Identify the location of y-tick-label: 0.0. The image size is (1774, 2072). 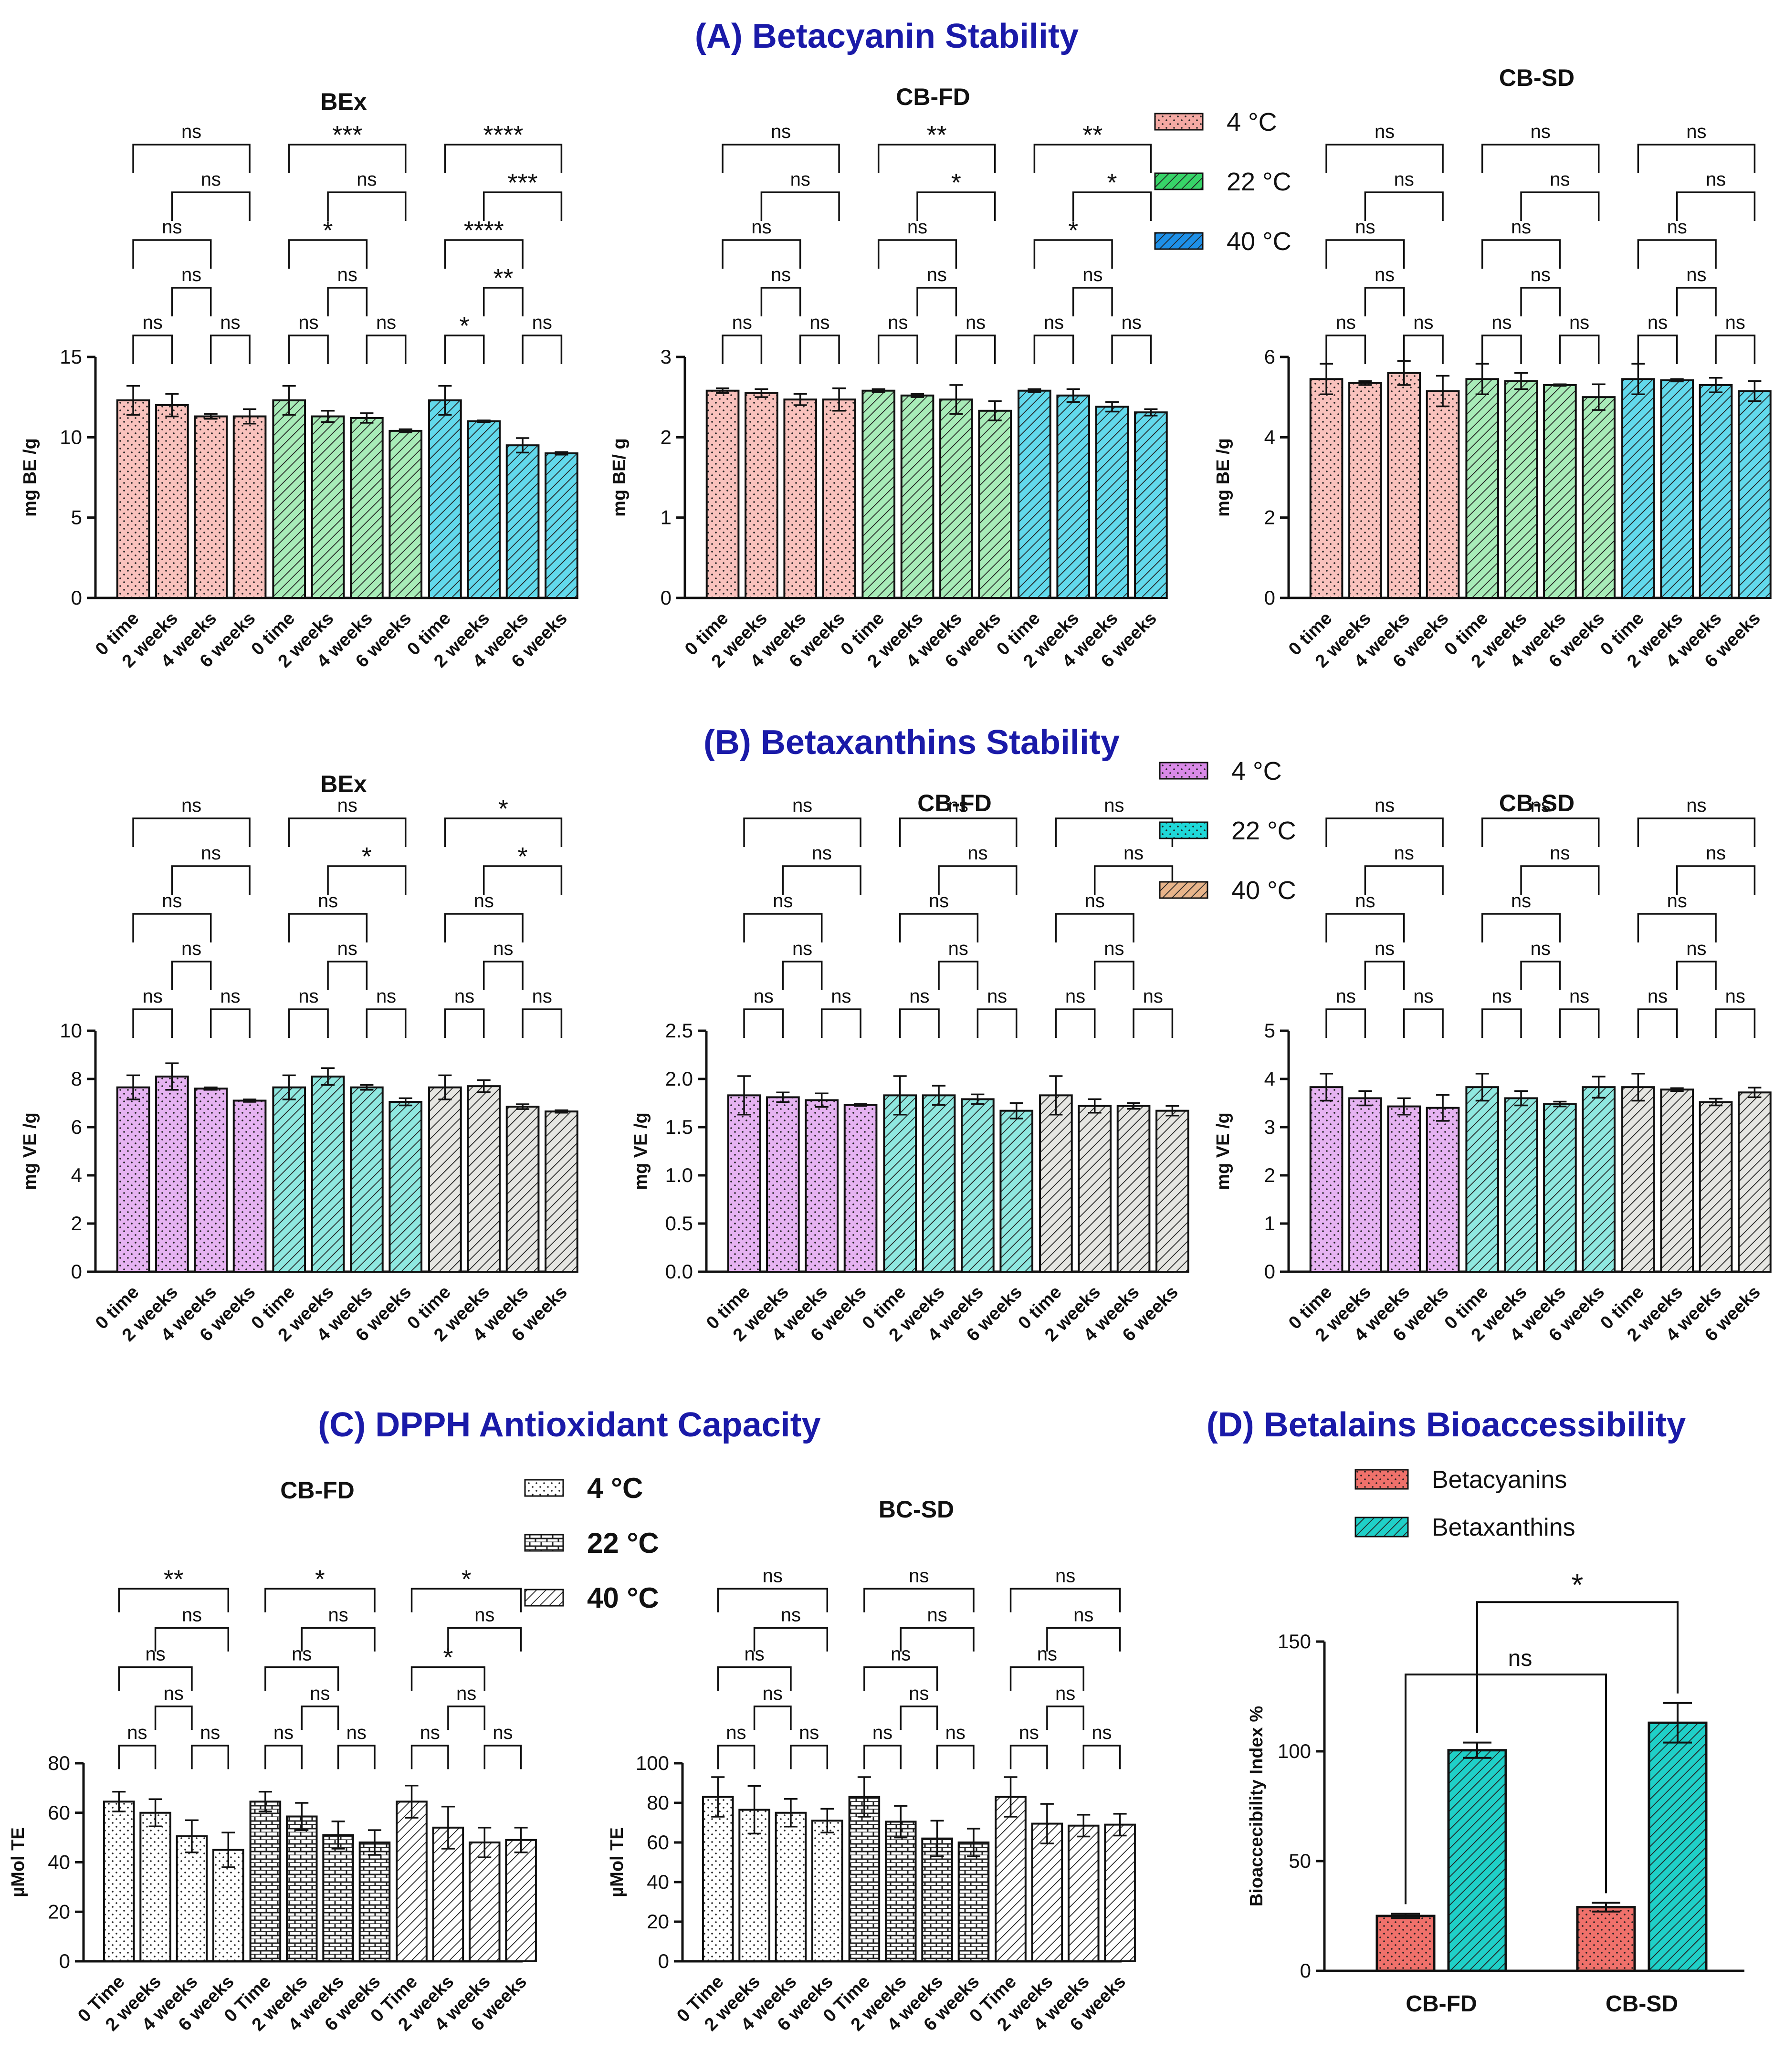
(679, 1271).